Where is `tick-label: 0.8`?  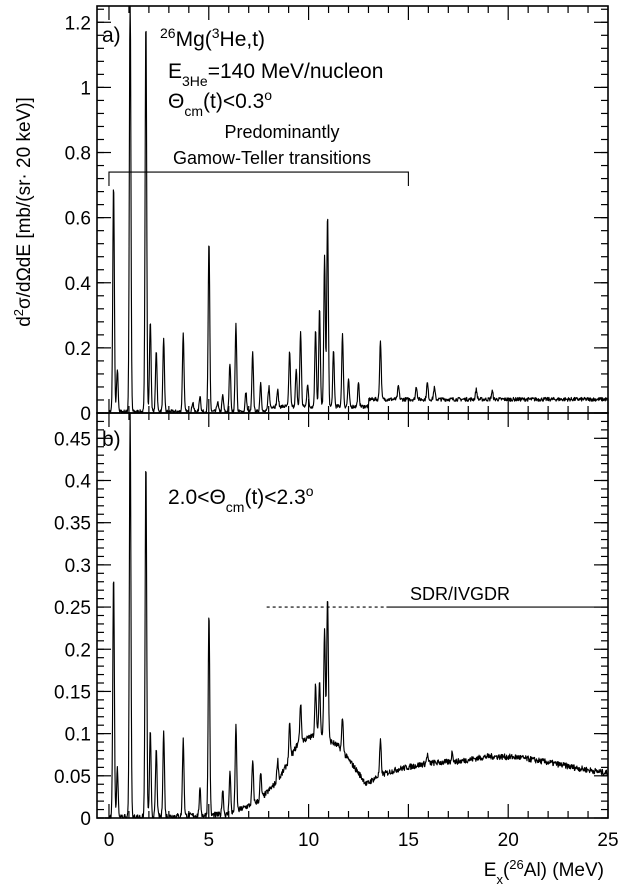 tick-label: 0.8 is located at coordinates (78, 154).